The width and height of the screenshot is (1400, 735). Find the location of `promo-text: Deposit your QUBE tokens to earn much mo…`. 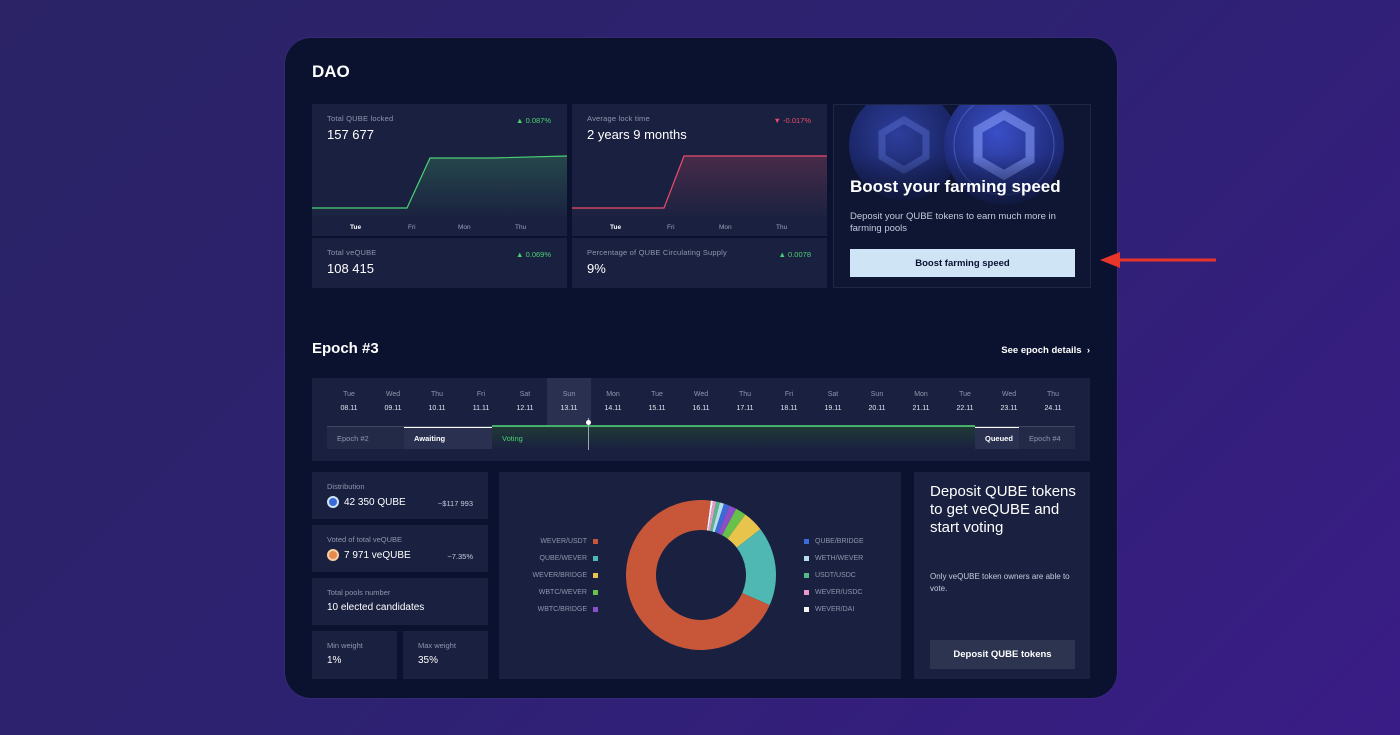

promo-text: Deposit your QUBE tokens to earn much mo… is located at coordinates (953, 222).